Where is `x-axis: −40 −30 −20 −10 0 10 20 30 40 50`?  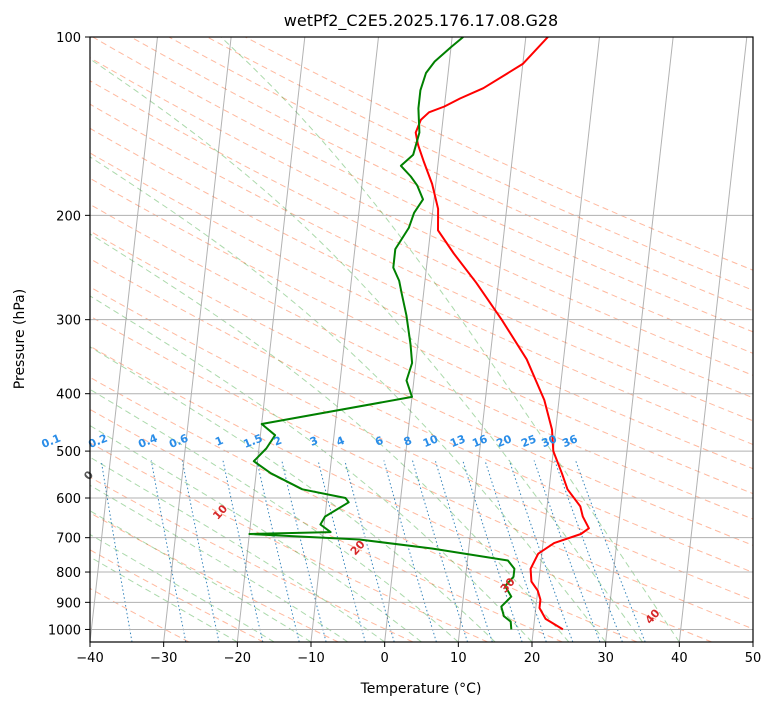 x-axis: −40 −30 −20 −10 0 10 20 30 40 50 is located at coordinates (418, 654).